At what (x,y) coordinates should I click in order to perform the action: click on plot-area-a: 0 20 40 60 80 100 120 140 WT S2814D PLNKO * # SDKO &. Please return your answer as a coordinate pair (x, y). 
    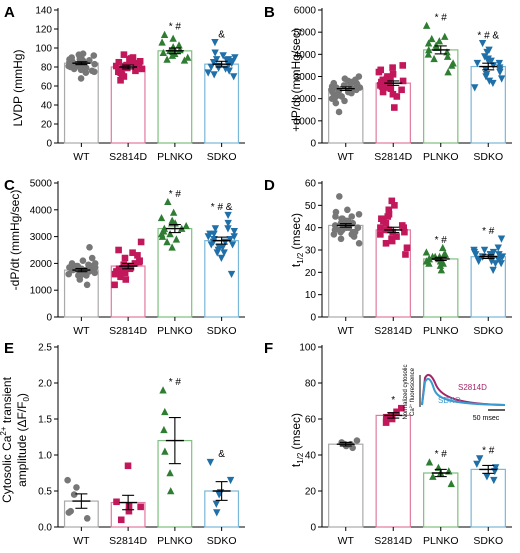
    Looking at the image, I should click on (140, 84).